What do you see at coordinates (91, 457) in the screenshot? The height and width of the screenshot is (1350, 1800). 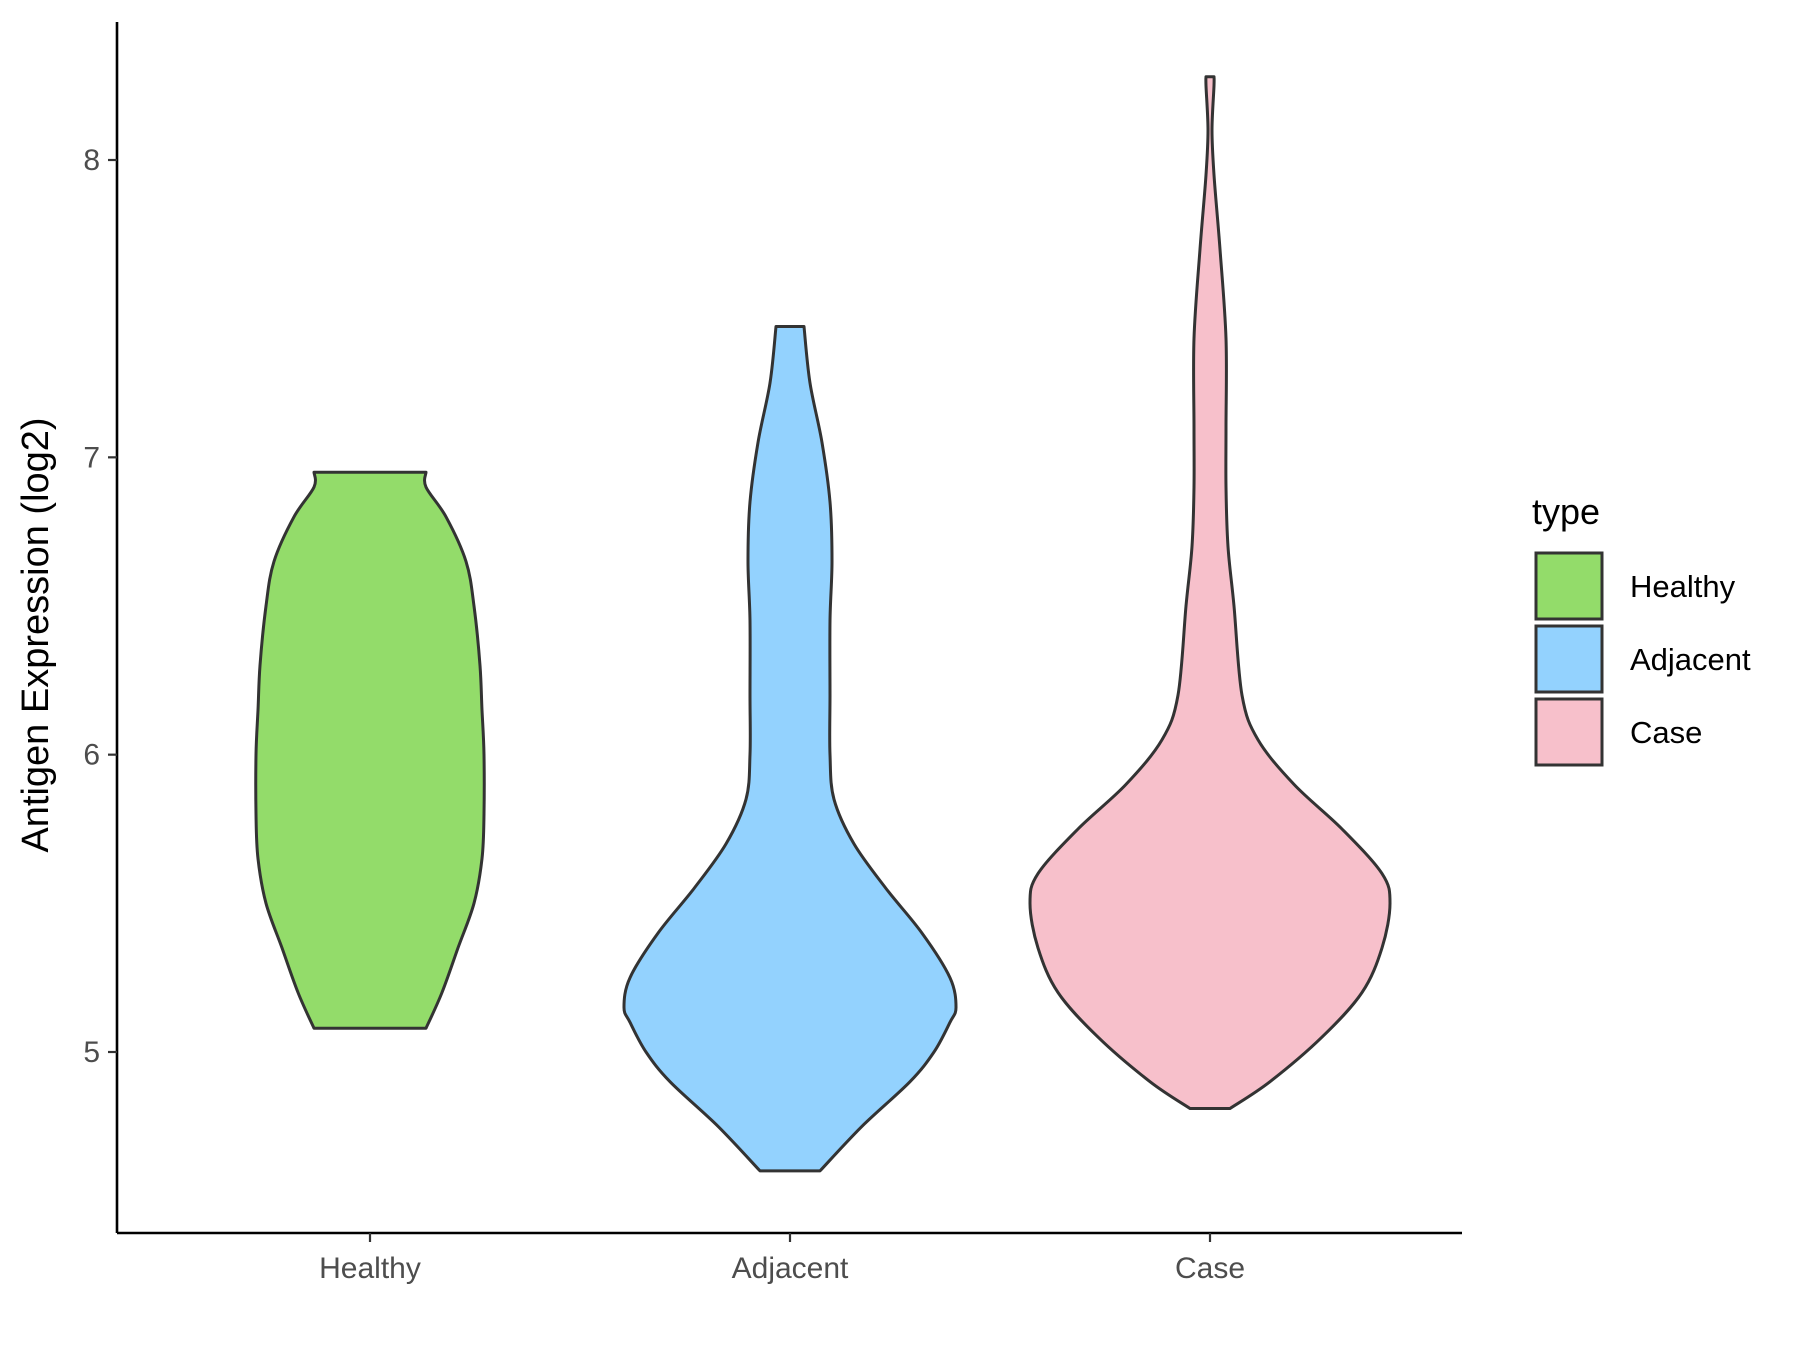 I see `y-tick-label: 7` at bounding box center [91, 457].